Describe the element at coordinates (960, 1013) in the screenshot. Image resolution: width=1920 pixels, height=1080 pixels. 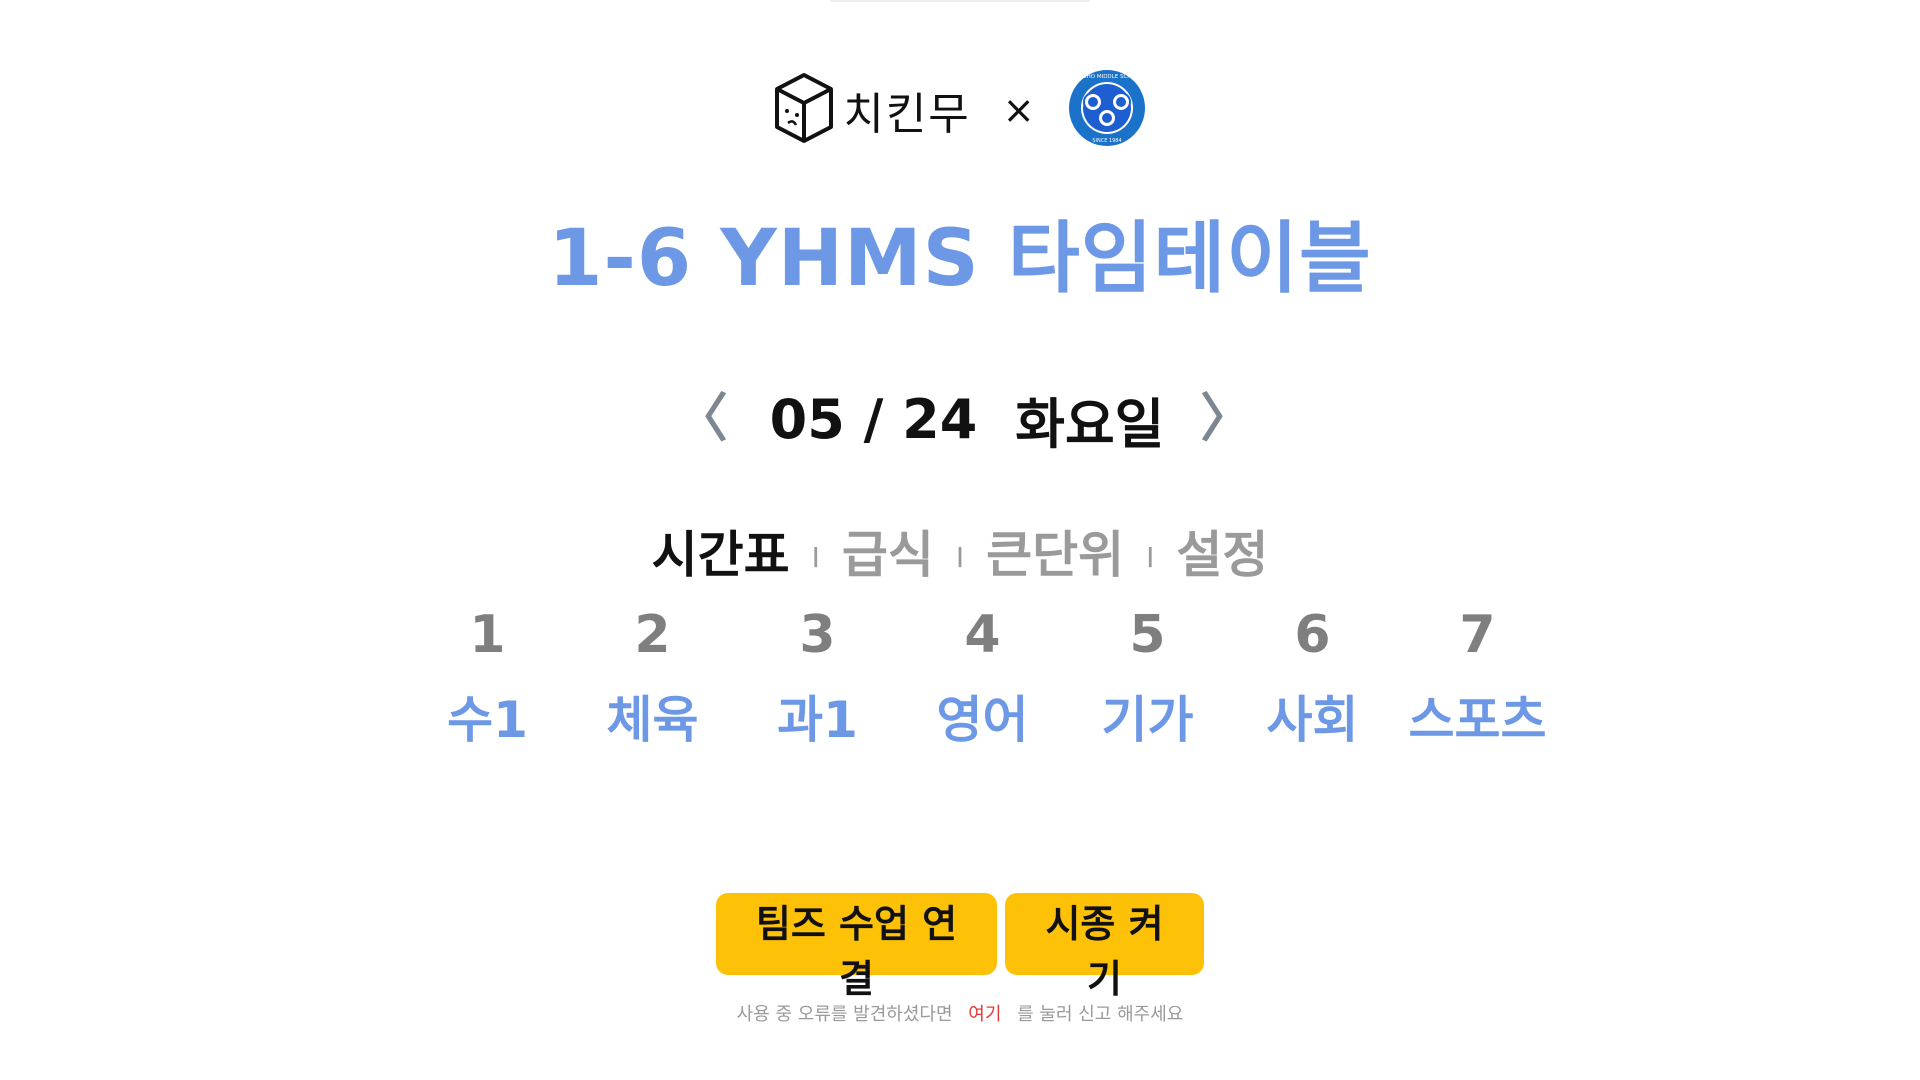
I see `footer-report-note: 사용 중 오류를 발견하셨다면 여기 를 눌러 신고 해주세요` at that location.